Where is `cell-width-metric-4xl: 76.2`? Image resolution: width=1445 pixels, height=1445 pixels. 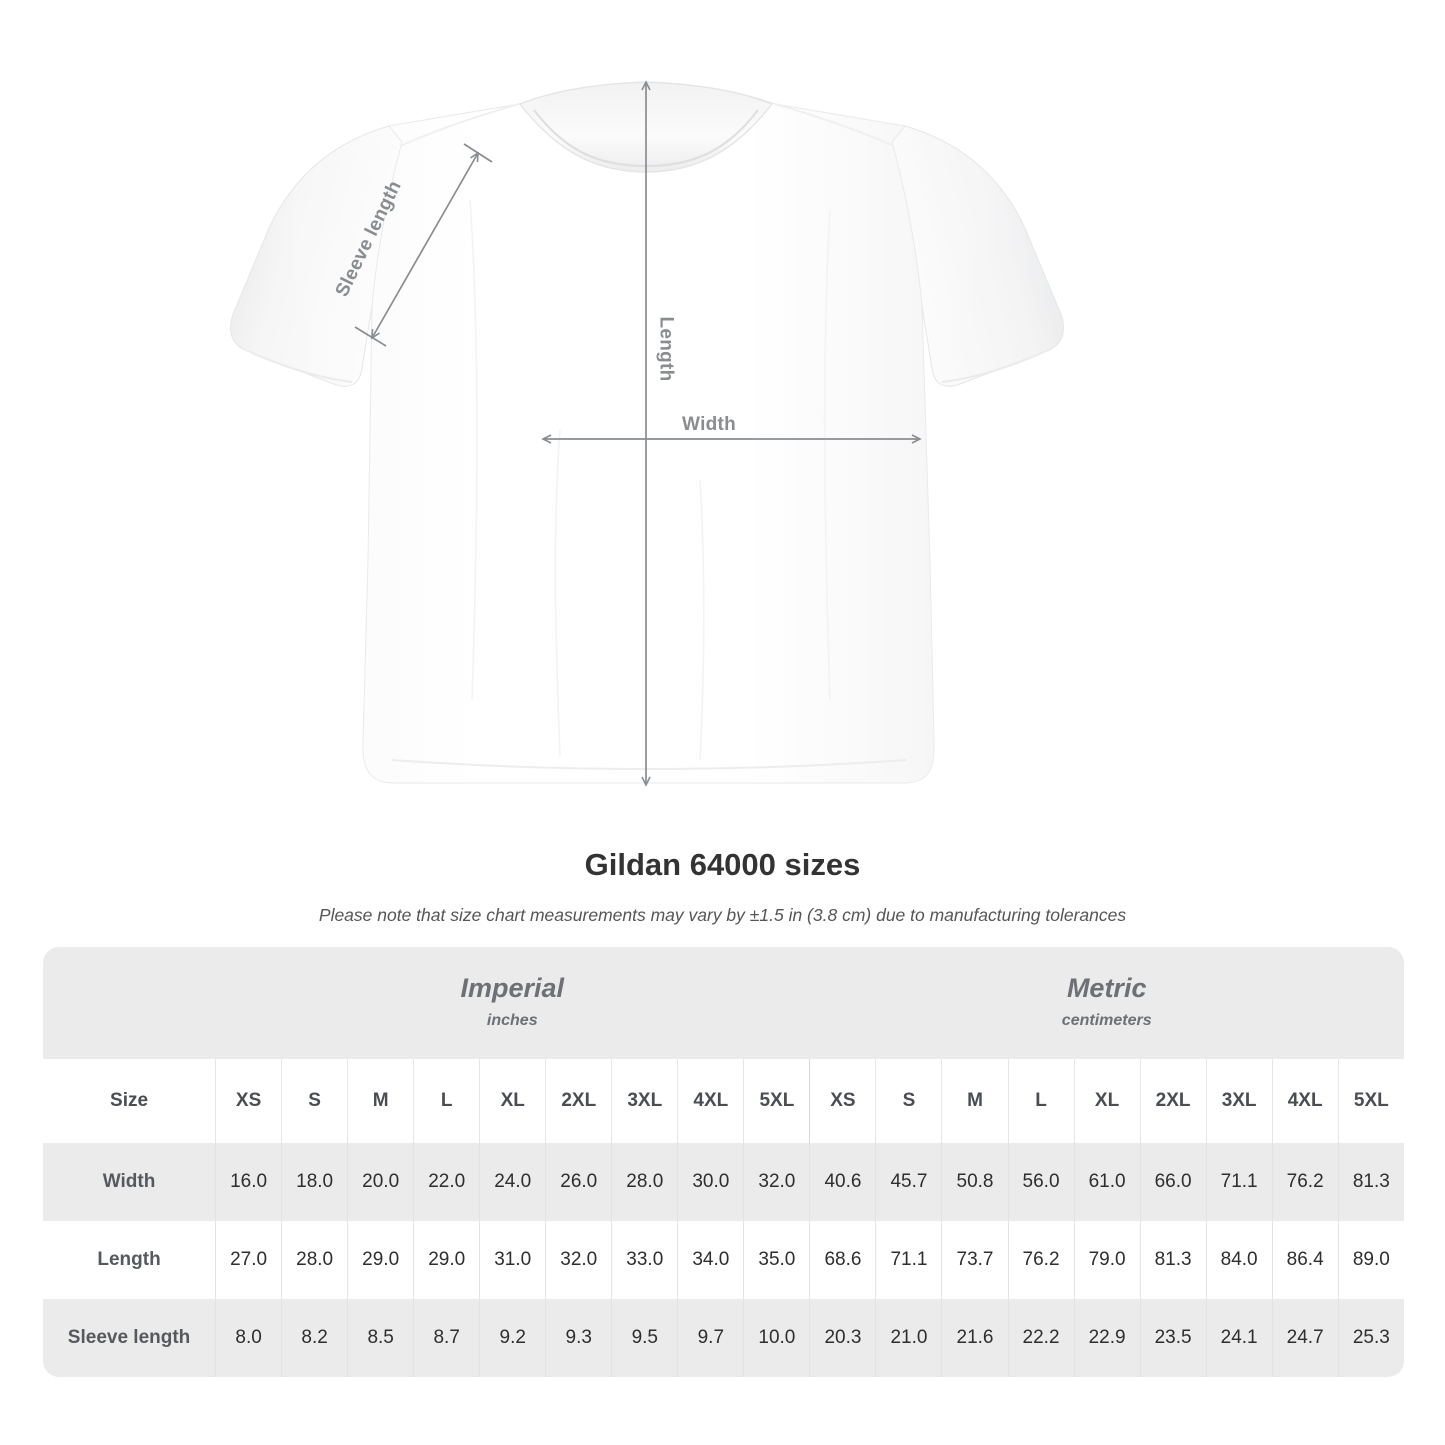
cell-width-metric-4xl: 76.2 is located at coordinates (1304, 1182).